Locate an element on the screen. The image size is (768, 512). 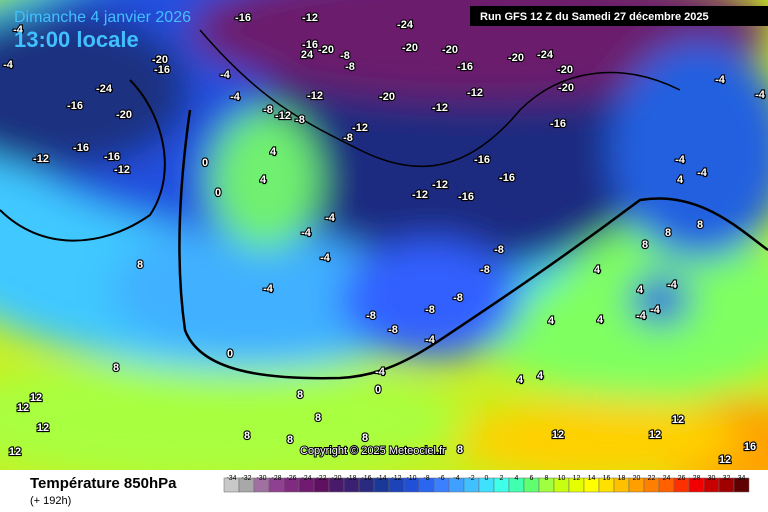
scale-label: 28 is located at coordinates (697, 478).